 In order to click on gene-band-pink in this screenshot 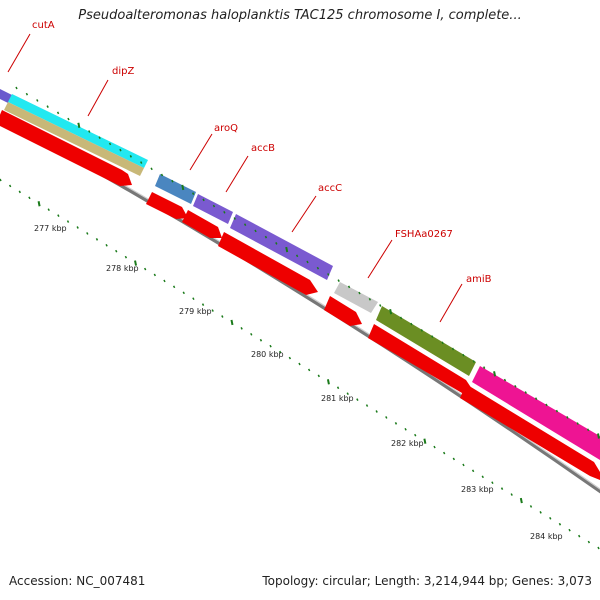, I will do `click(536, 413)`.